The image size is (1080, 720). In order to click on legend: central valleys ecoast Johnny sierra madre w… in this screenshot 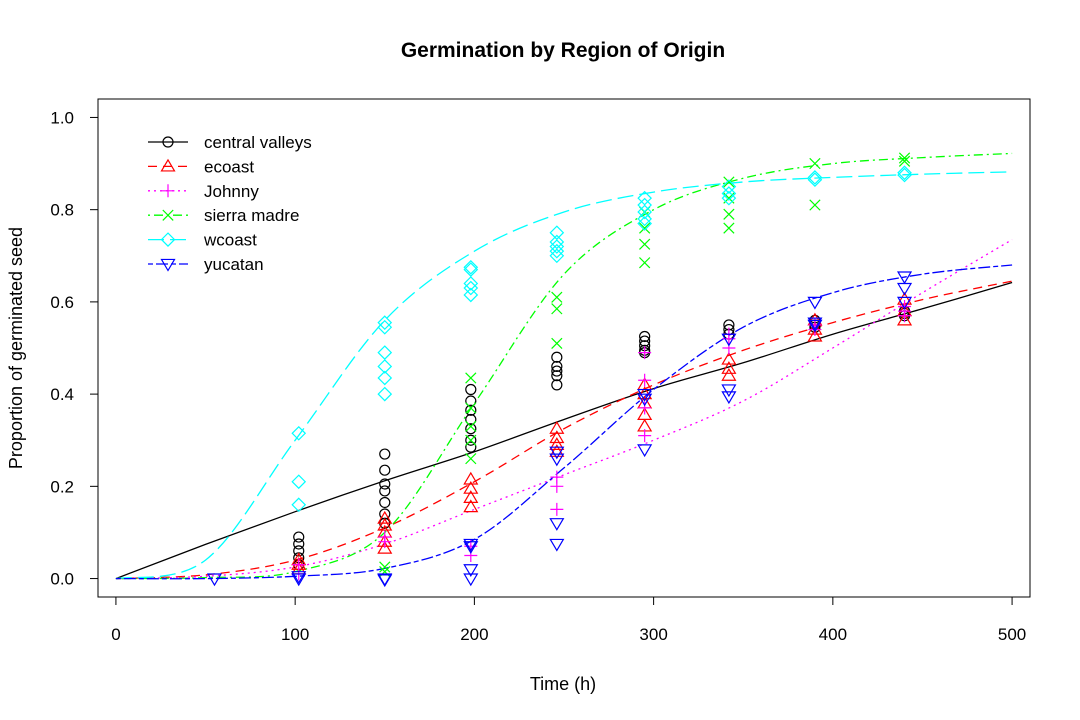, I will do `click(230, 203)`.